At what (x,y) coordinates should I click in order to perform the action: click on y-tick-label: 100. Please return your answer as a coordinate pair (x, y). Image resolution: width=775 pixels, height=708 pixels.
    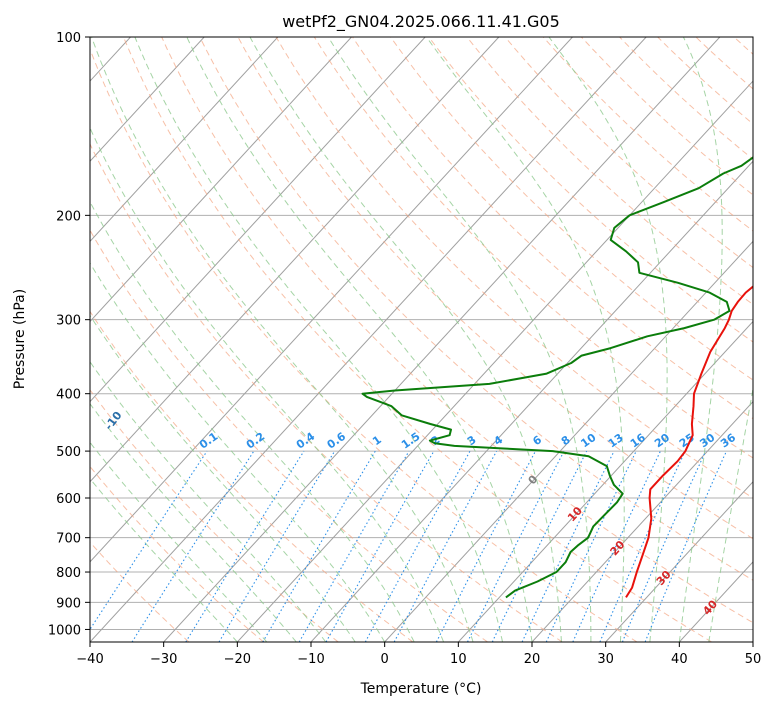
    Looking at the image, I should click on (68, 38).